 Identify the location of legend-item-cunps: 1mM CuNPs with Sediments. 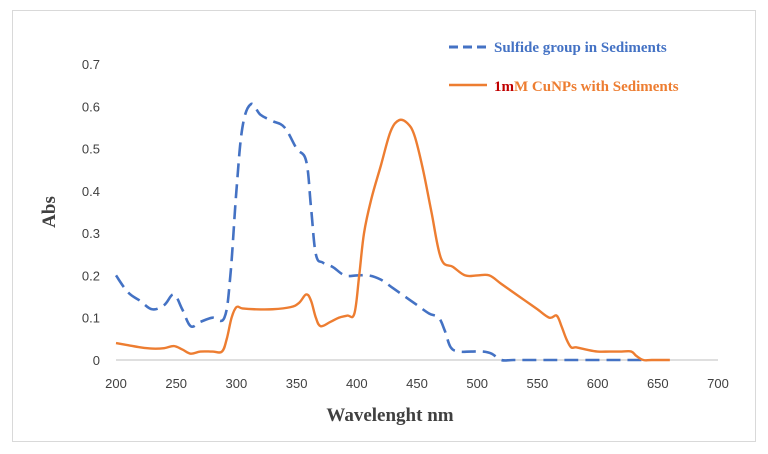
(564, 87).